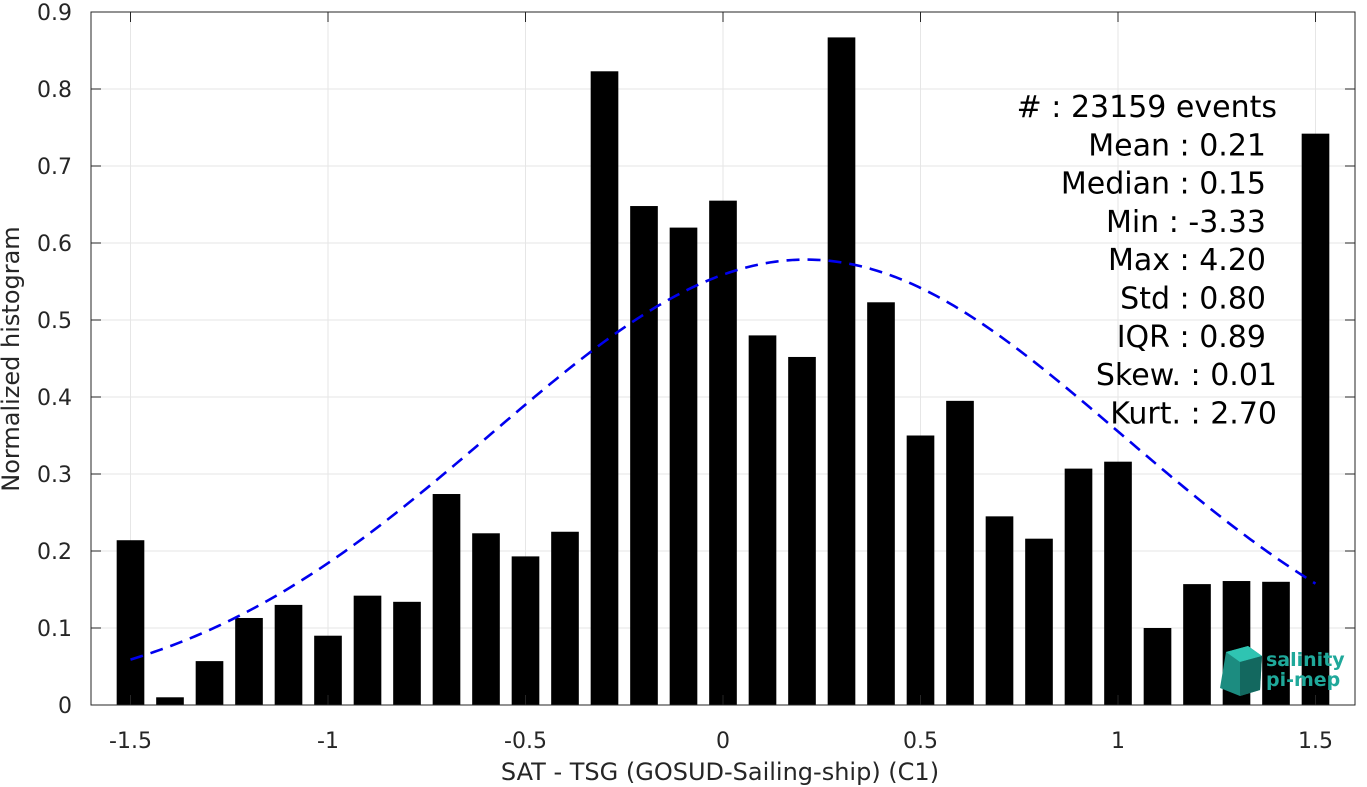  Describe the element at coordinates (54, 475) in the screenshot. I see `y-tick-label: 0.3` at that location.